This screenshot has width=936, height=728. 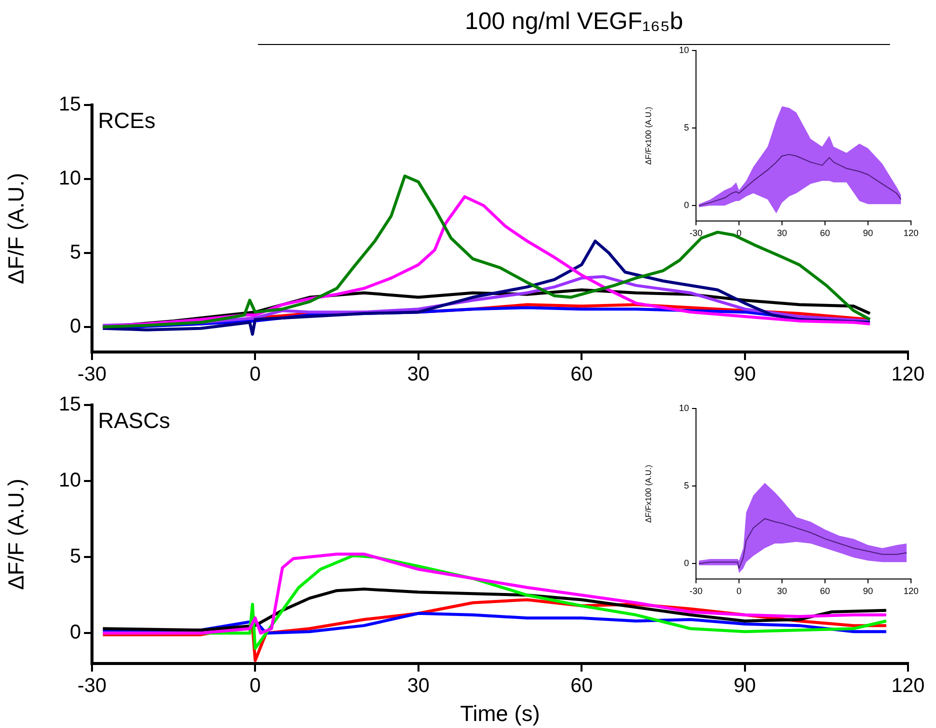 I want to click on chart-title: 100 ng/ml VEGF₁₆₅b, so click(x=574, y=22).